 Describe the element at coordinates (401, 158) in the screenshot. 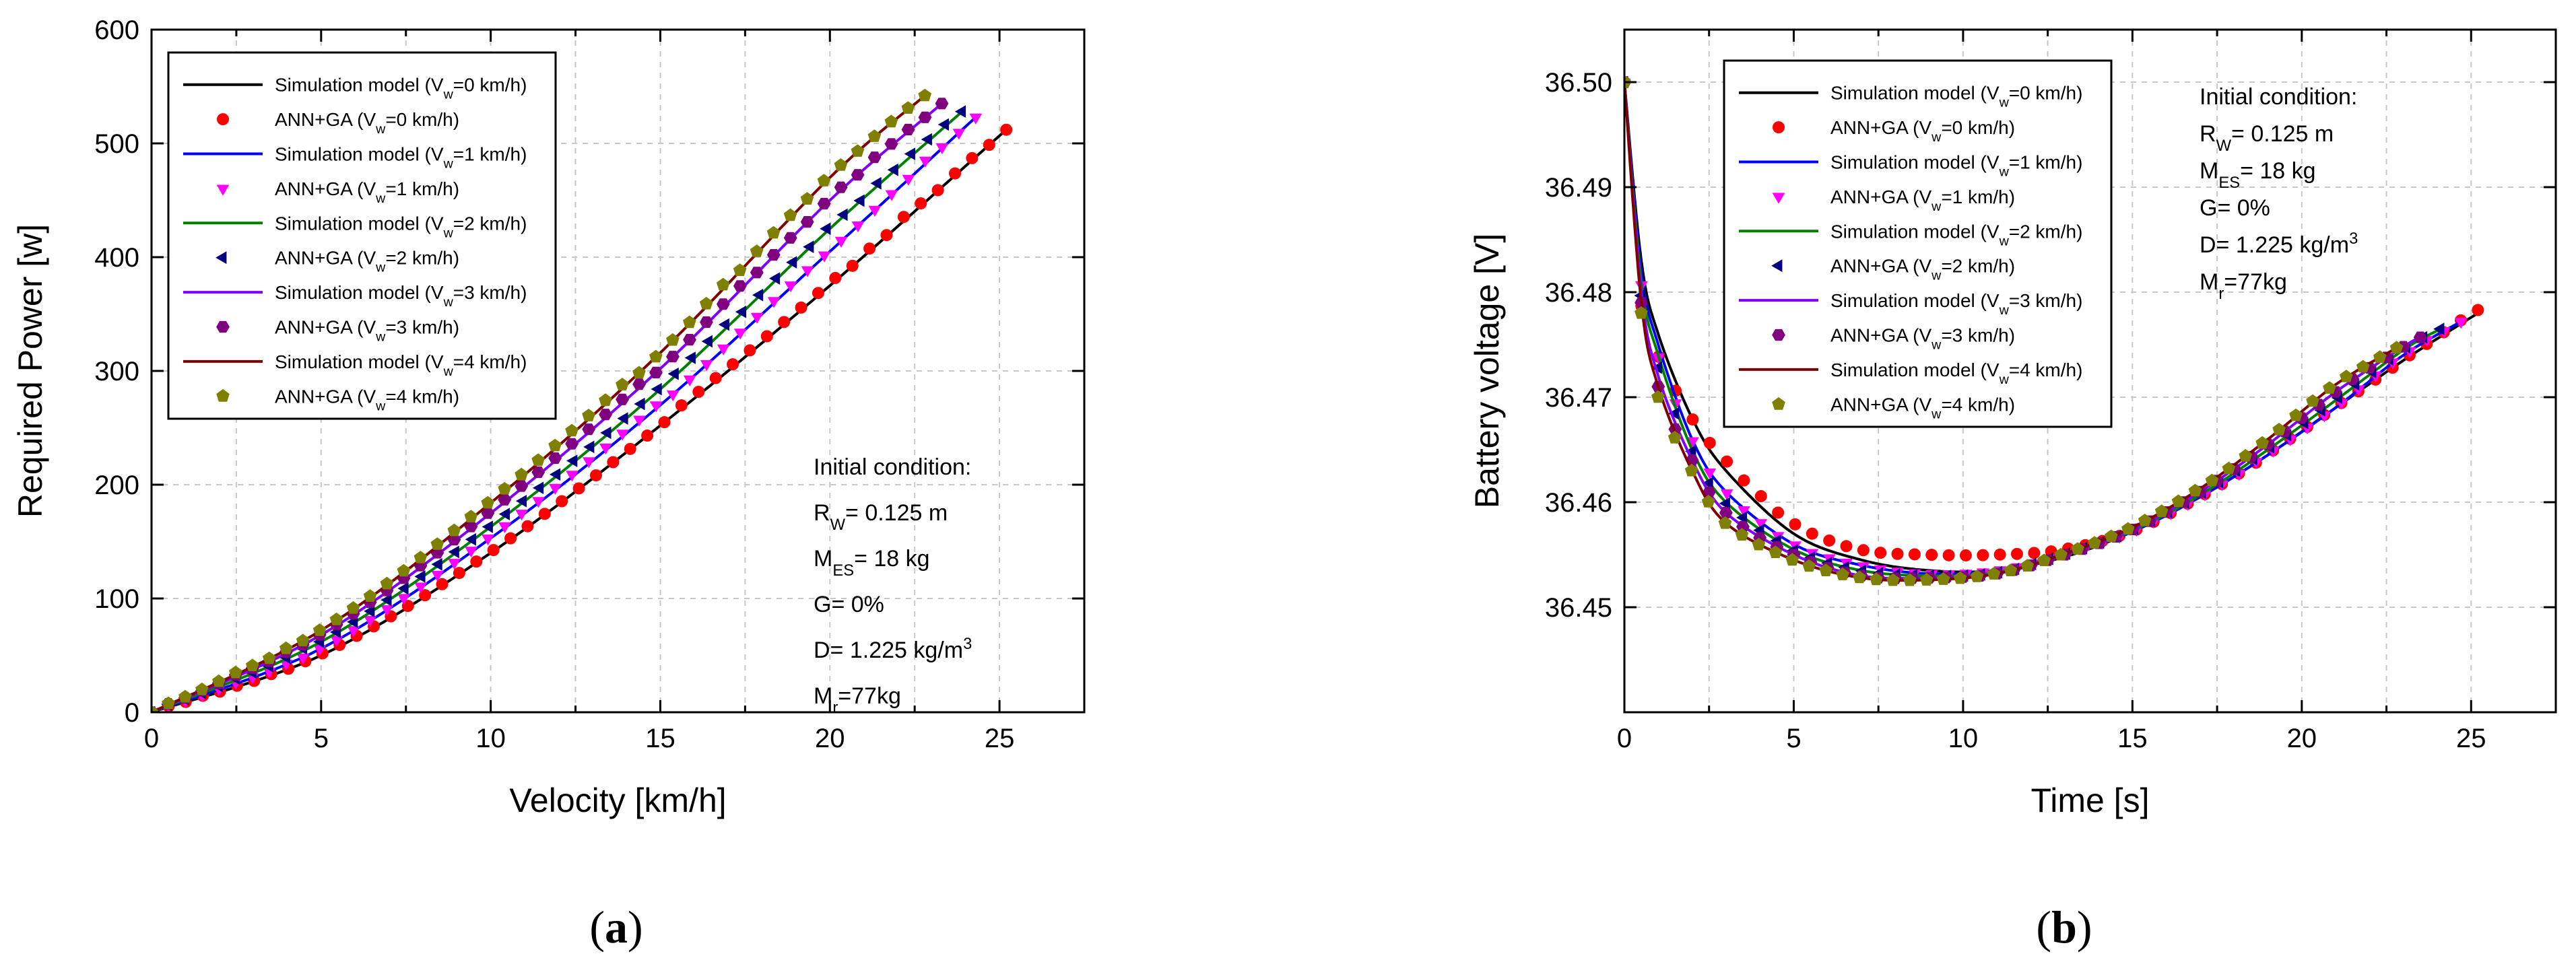

I see `legend-label: Simulation model (Vw=1 km/h)` at that location.